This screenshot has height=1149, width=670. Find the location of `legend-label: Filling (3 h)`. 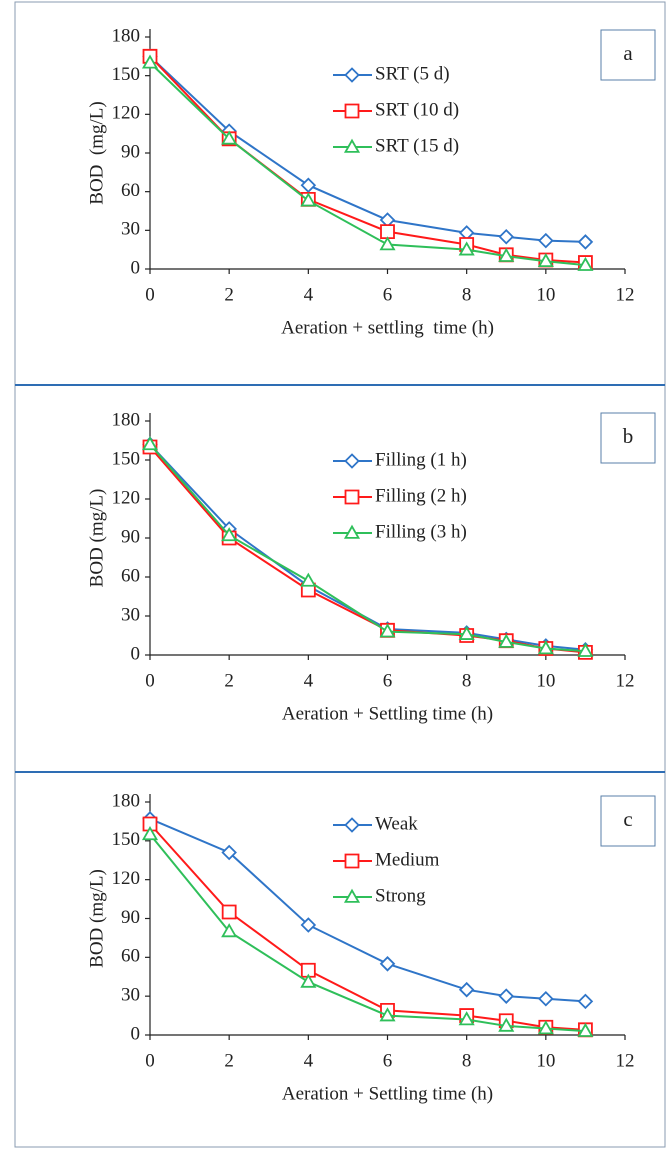

legend-label: Filling (3 h) is located at coordinates (421, 531).